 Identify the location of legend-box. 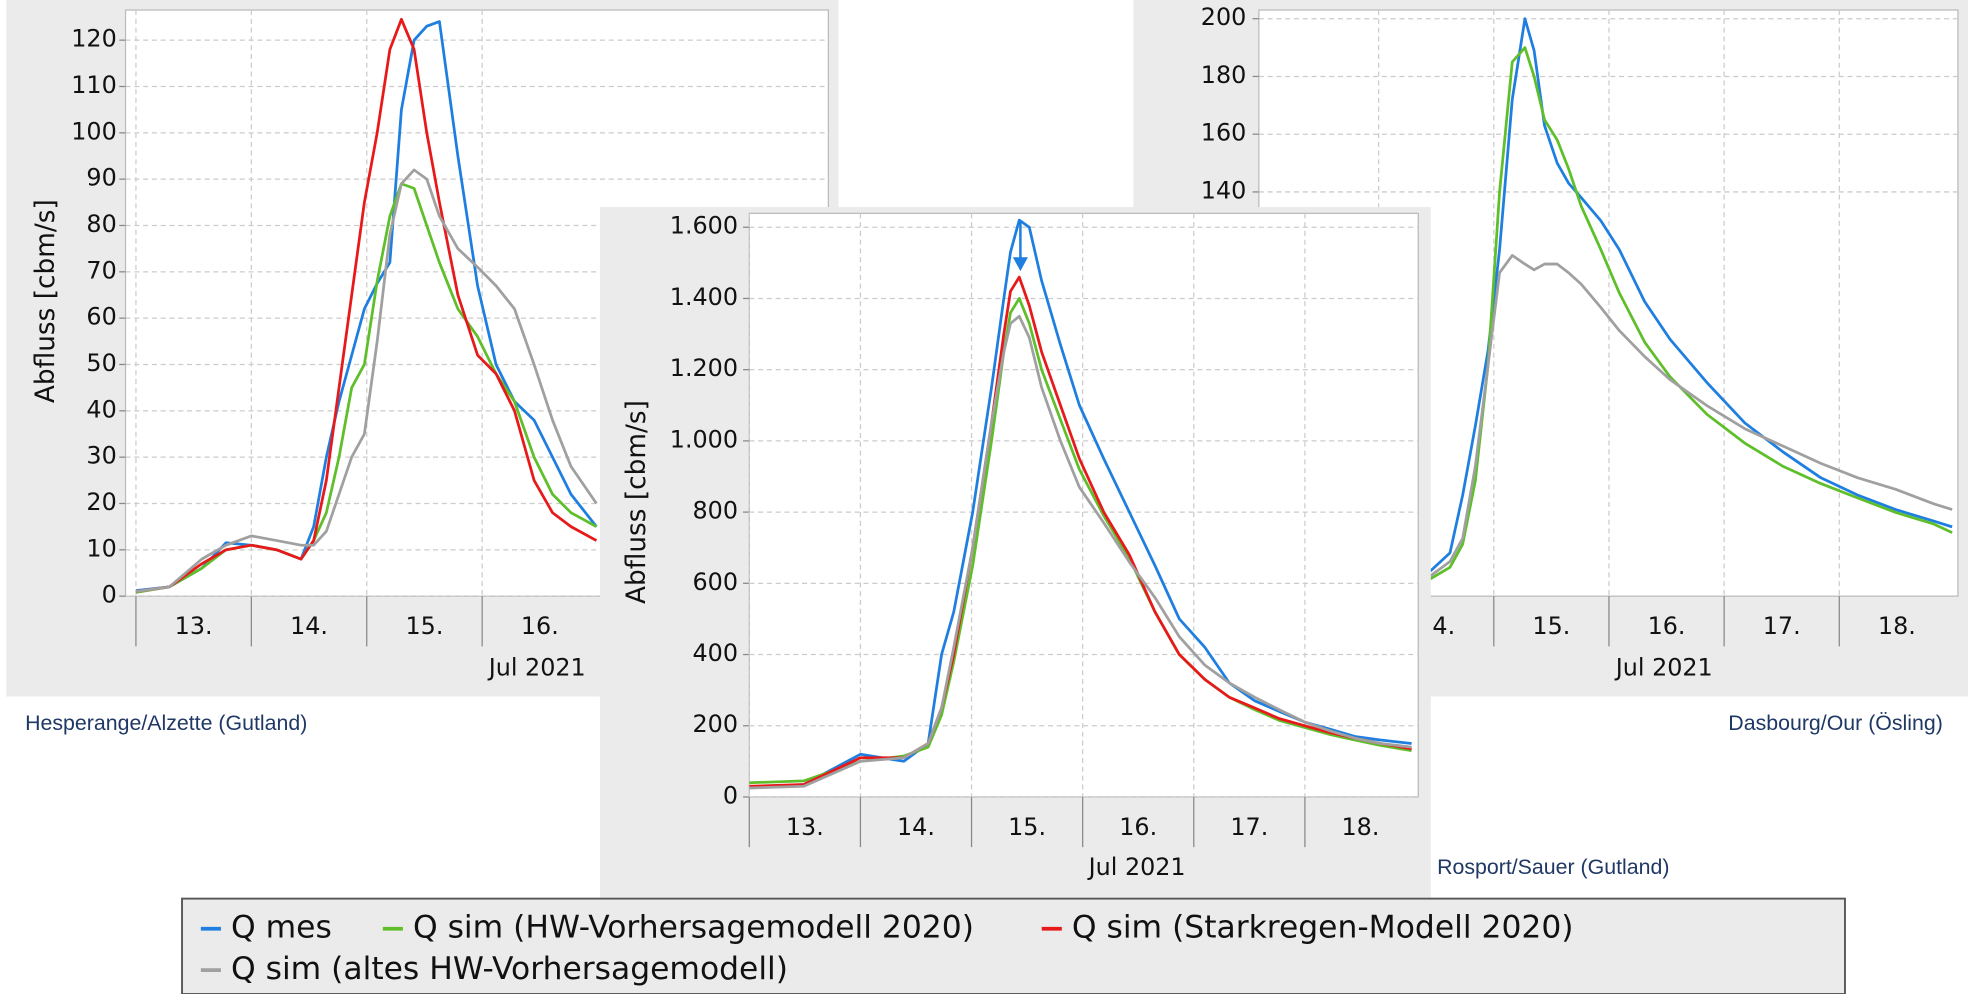
(1013, 946).